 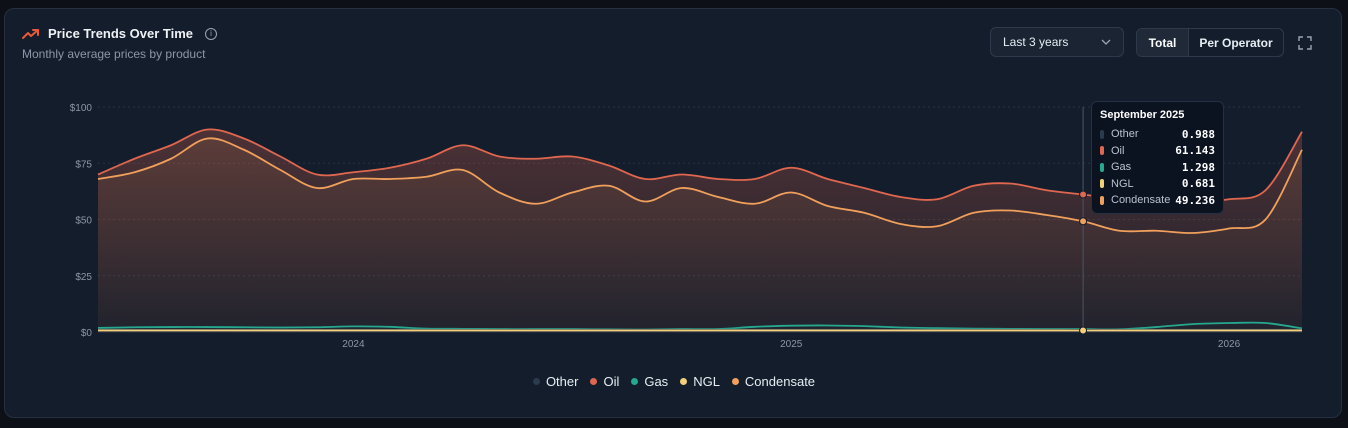 What do you see at coordinates (1157, 151) in the screenshot?
I see `tooltip-row: Oil 61.143` at bounding box center [1157, 151].